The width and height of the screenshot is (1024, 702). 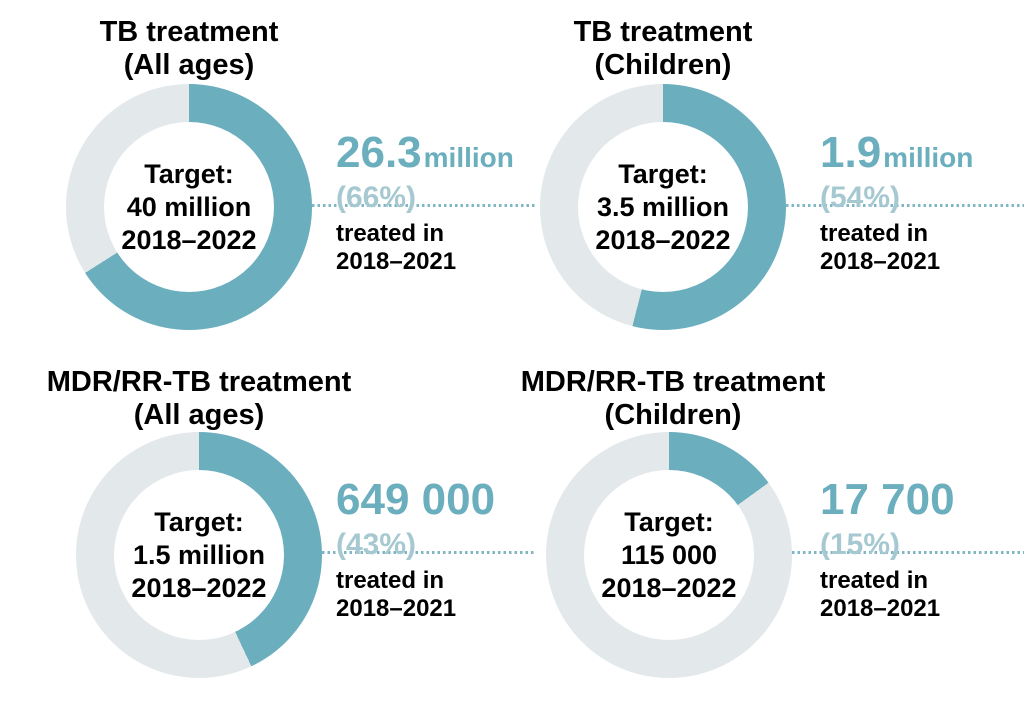 I want to click on treated-percent: (43%), so click(x=376, y=544).